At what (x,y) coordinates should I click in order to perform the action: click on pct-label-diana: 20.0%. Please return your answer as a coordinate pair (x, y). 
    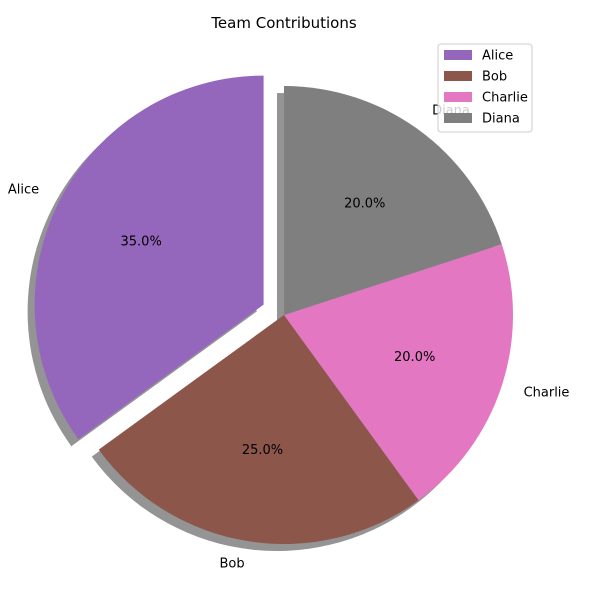
    Looking at the image, I should click on (364, 203).